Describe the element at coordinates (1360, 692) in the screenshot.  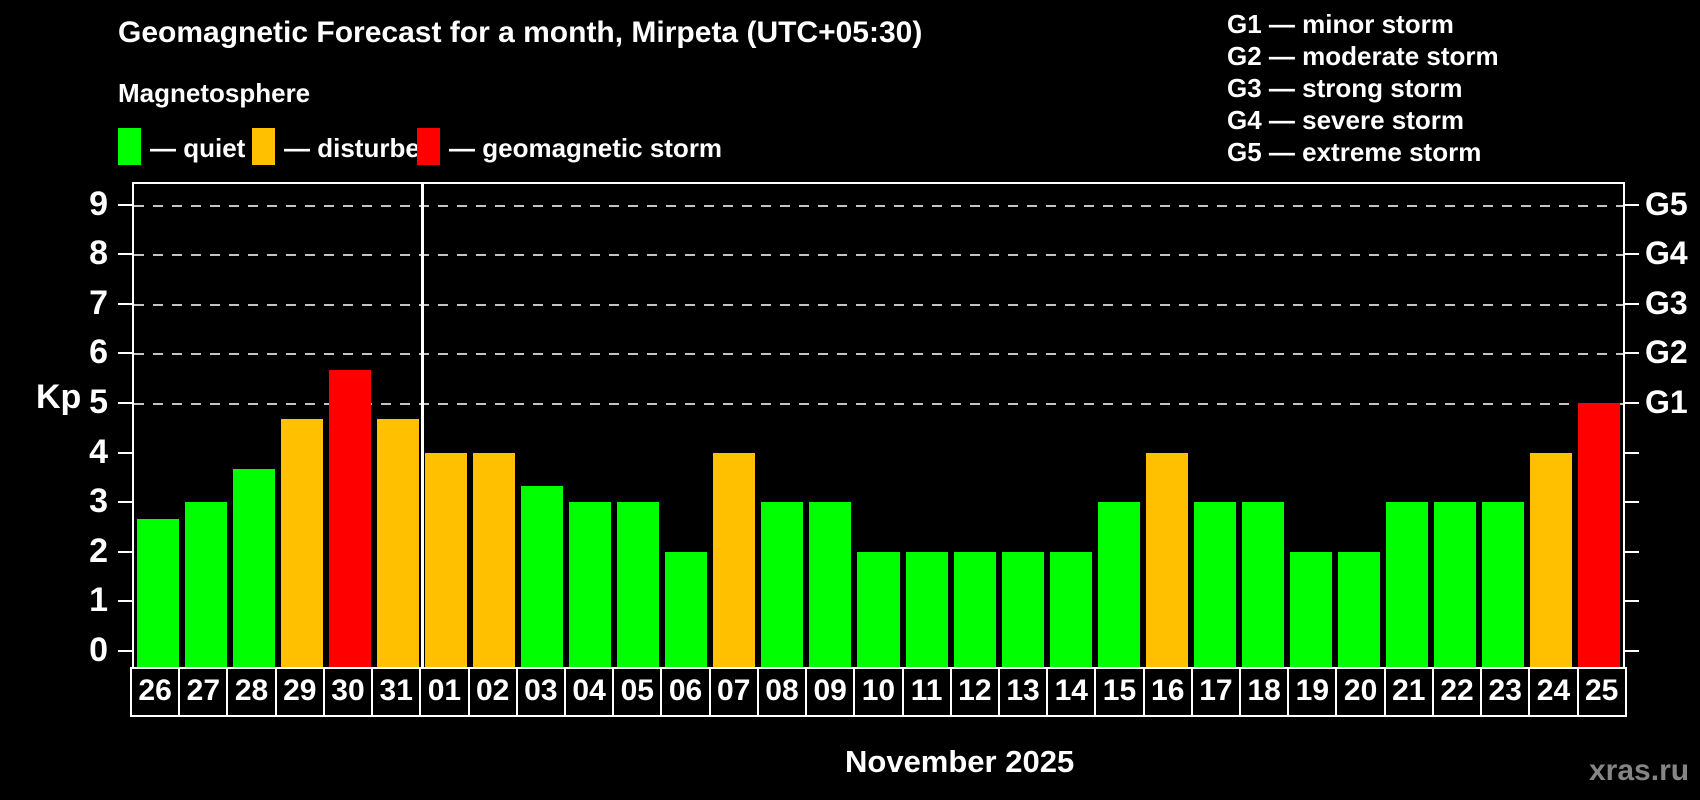
I see `day-label-20: 20` at that location.